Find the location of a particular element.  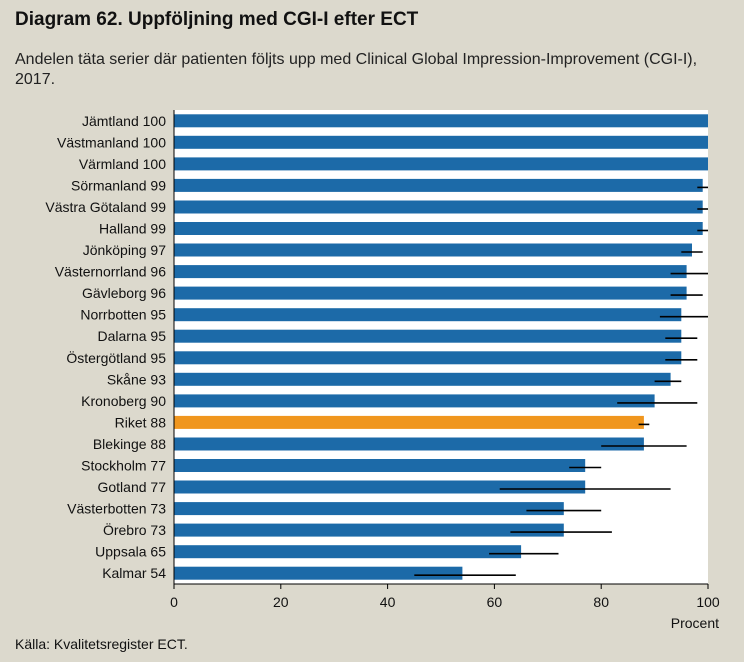

category-name: Västerbotten is located at coordinates (108, 509).